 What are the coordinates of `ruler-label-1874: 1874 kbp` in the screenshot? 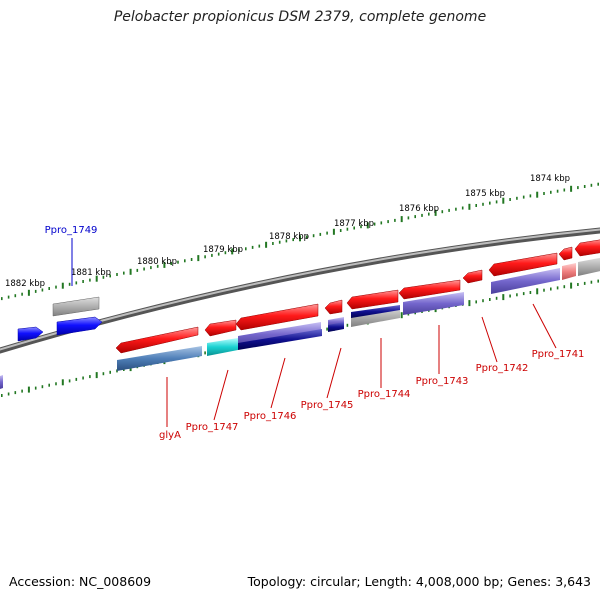 It's located at (550, 179).